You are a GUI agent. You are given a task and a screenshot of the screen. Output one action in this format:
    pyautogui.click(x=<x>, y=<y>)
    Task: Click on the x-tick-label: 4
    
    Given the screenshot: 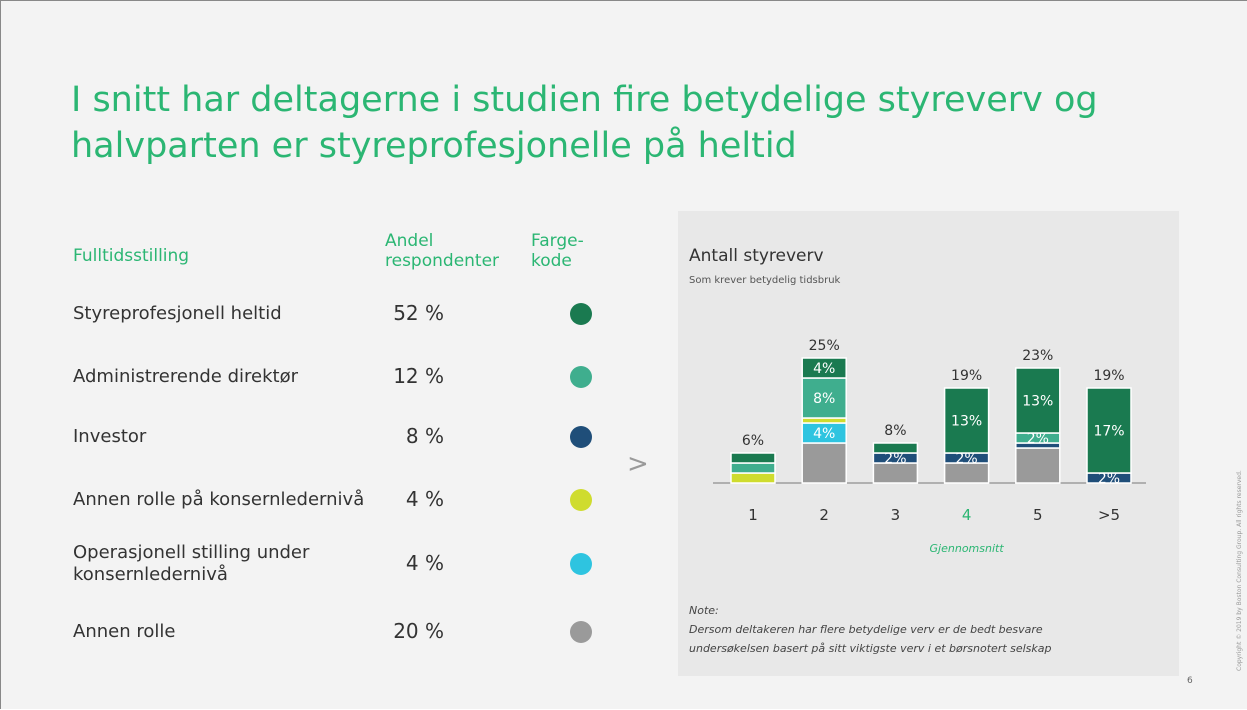 What is the action you would take?
    pyautogui.click(x=967, y=515)
    